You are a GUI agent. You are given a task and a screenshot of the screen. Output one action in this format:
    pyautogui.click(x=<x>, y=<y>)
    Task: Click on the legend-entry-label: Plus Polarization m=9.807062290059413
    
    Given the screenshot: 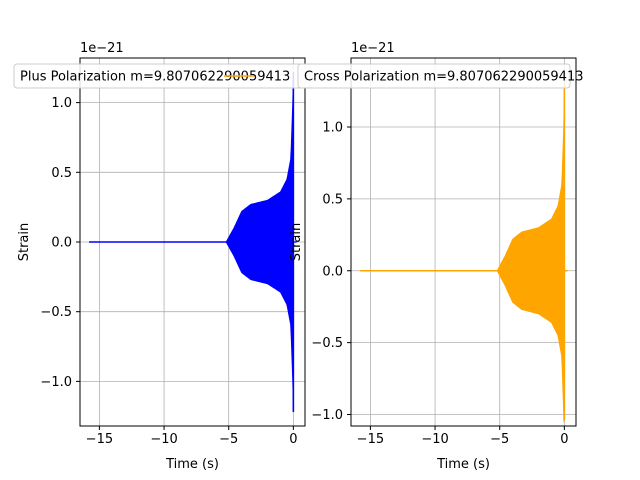 What is the action you would take?
    pyautogui.click(x=155, y=77)
    